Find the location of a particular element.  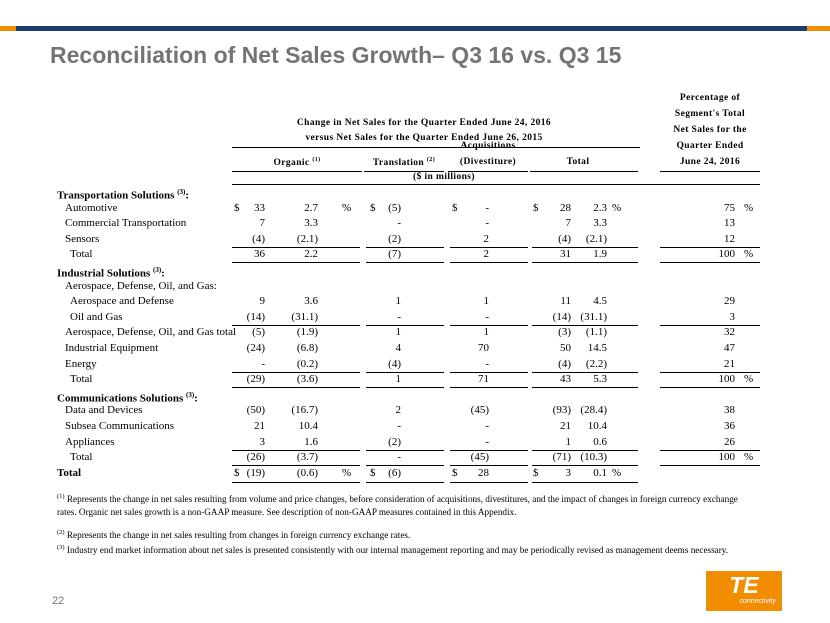

organic-percent: (0.2) is located at coordinates (307, 364).